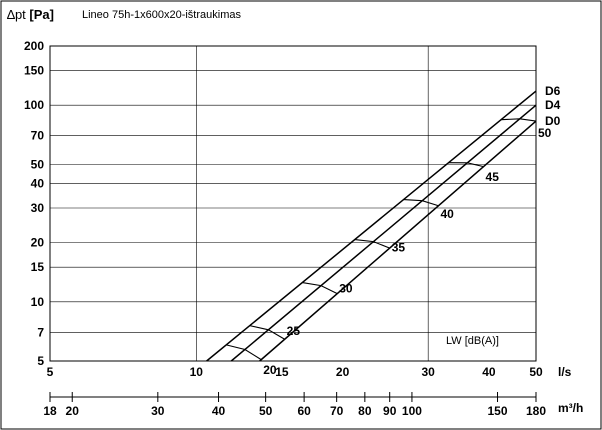  What do you see at coordinates (34, 105) in the screenshot?
I see `y-tick-100: 100` at bounding box center [34, 105].